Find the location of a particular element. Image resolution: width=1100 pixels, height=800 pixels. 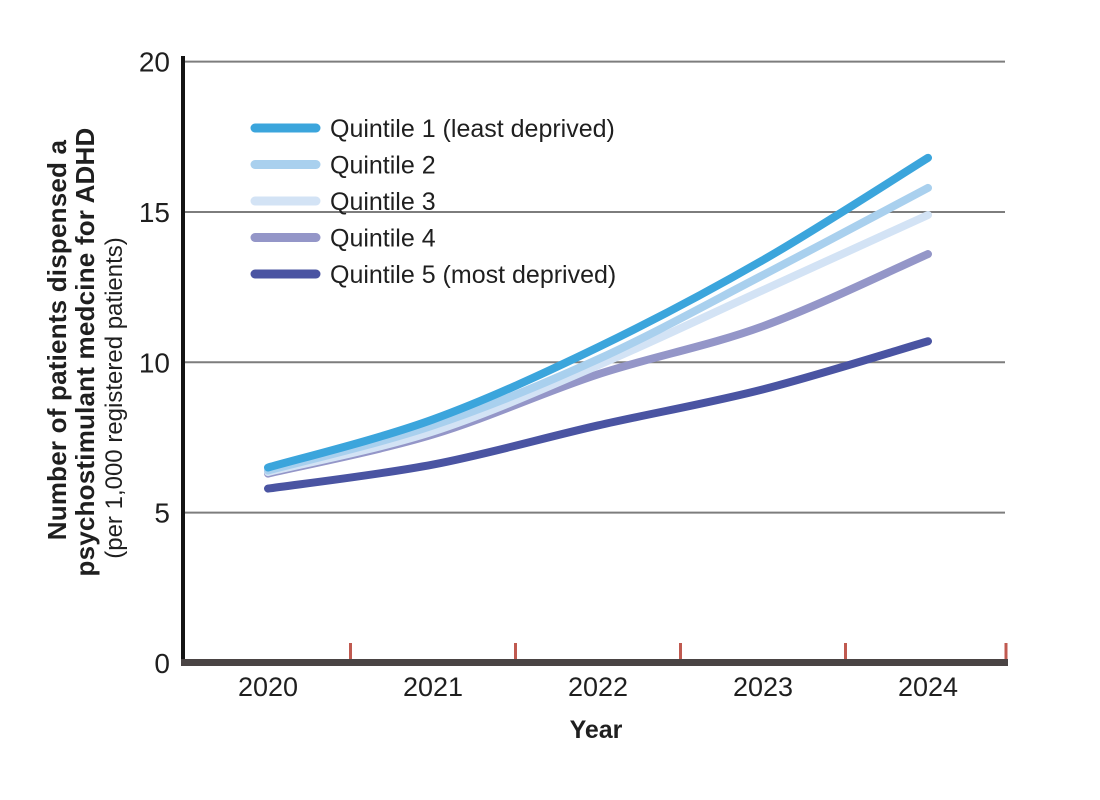

y-tick-label-0: 0 is located at coordinates (162, 663).